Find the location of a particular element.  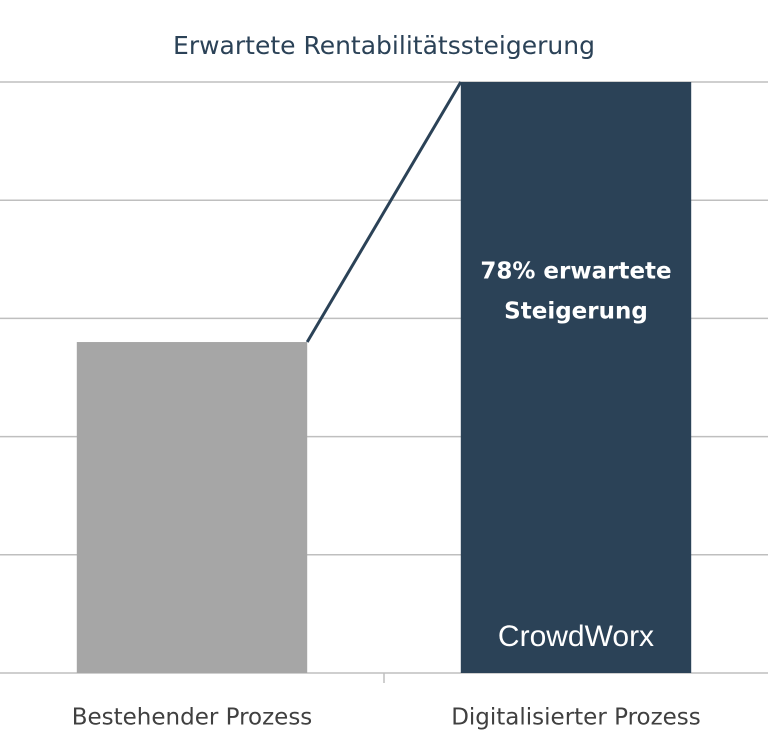

connector-line is located at coordinates (384, 212).